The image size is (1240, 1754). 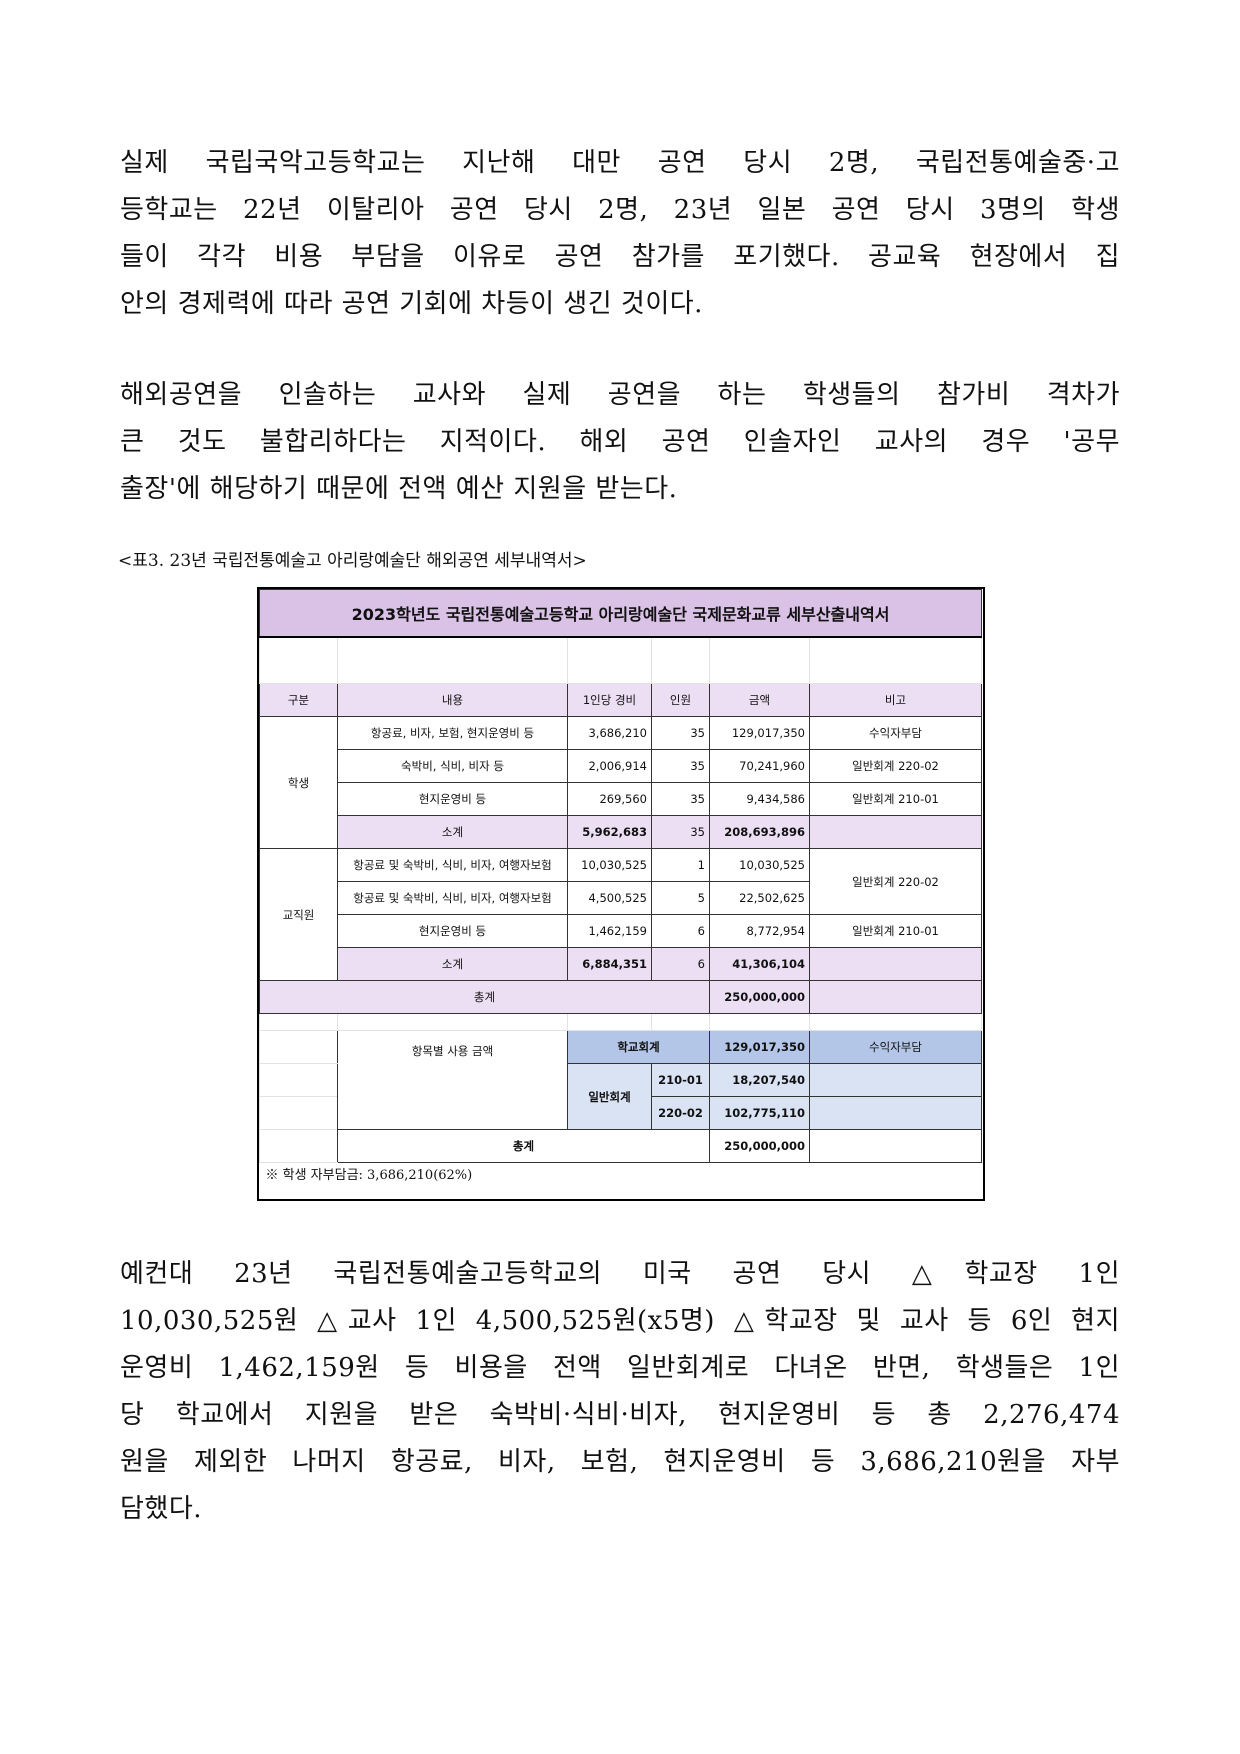 What do you see at coordinates (411, 304) in the screenshot?
I see `text-line: 안의 경제력에 따라 공연 기회에 차등이 생긴 것이다.` at bounding box center [411, 304].